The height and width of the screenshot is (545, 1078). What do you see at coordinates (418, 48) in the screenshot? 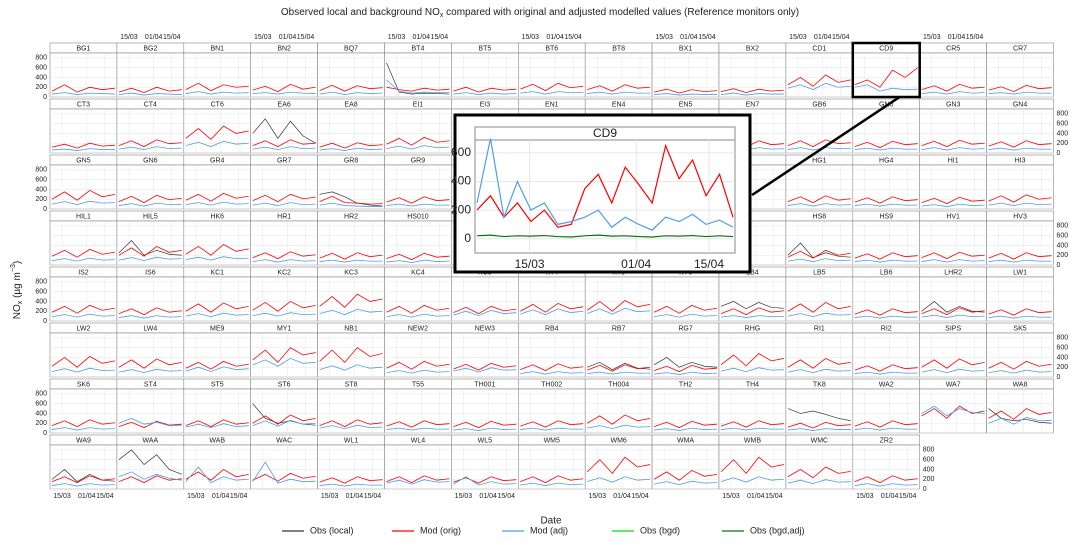
I see `panel-label: BT4` at bounding box center [418, 48].